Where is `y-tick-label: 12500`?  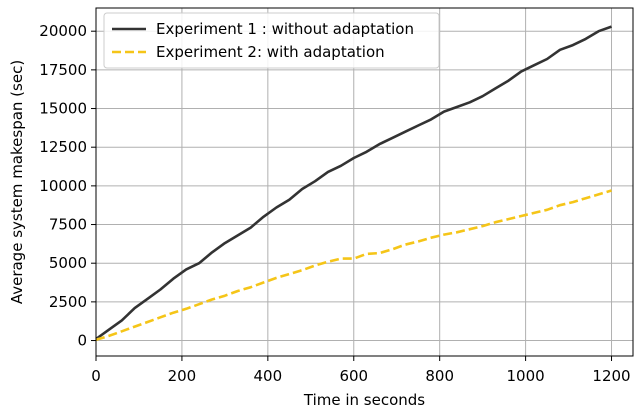
y-tick-label: 12500 is located at coordinates (63, 147).